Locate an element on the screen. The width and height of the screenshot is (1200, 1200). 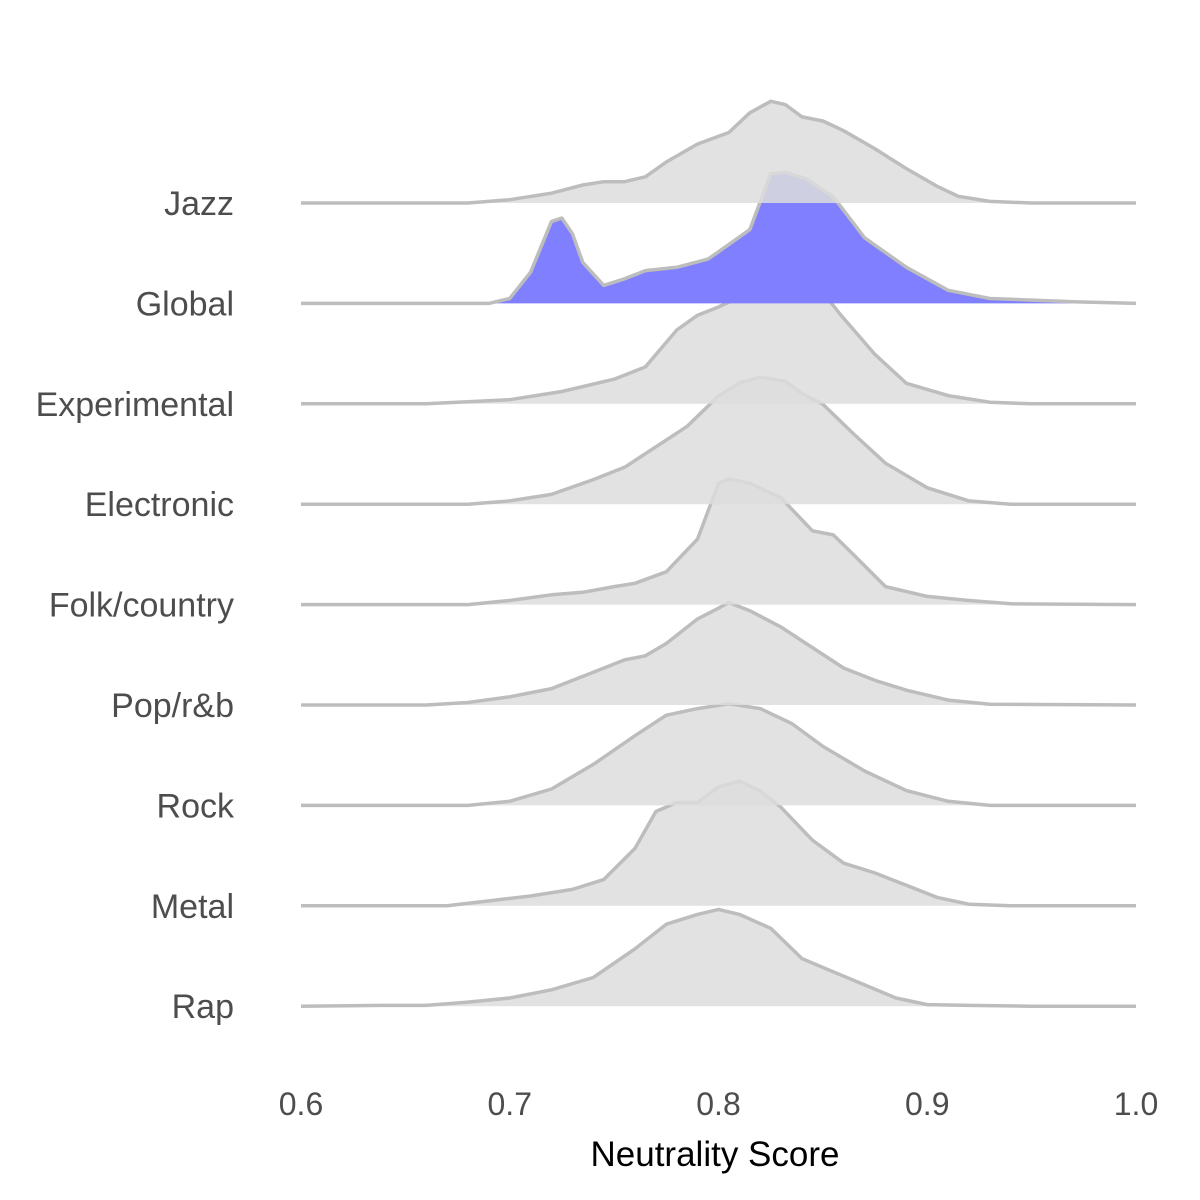
y-label: Rap is located at coordinates (203, 1007).